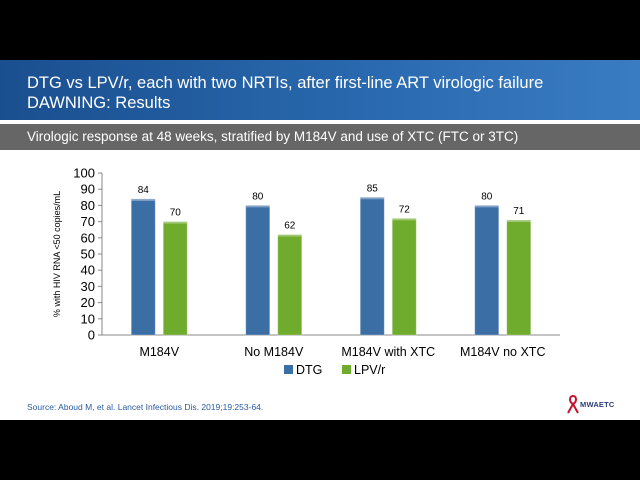 Image resolution: width=640 pixels, height=480 pixels. Describe the element at coordinates (502, 352) in the screenshot. I see `x-category-label: M184V no XTC` at that location.